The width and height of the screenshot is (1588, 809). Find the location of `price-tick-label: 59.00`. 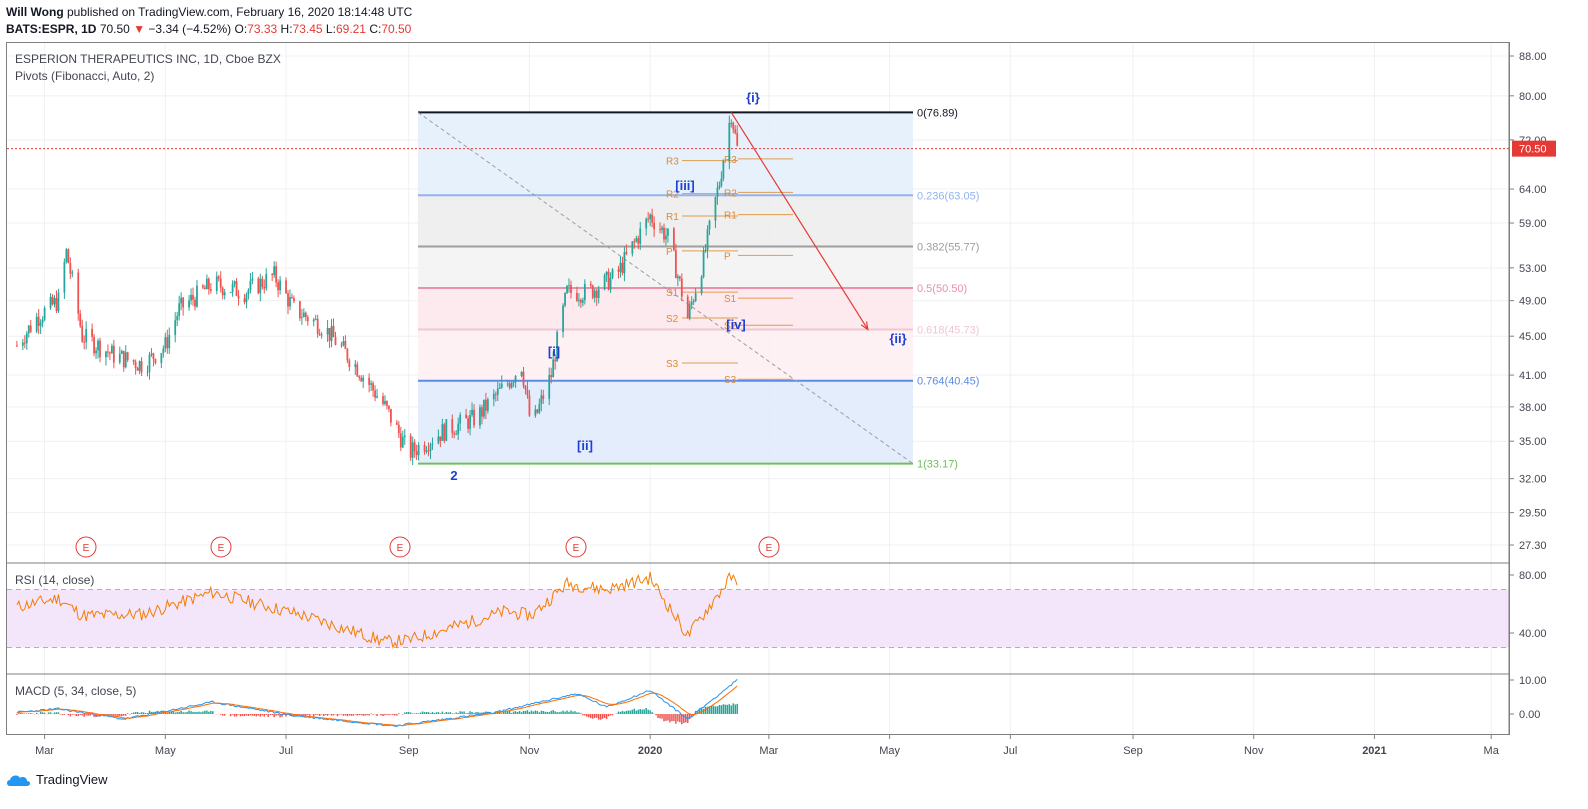

price-tick-label: 59.00 is located at coordinates (1533, 224).